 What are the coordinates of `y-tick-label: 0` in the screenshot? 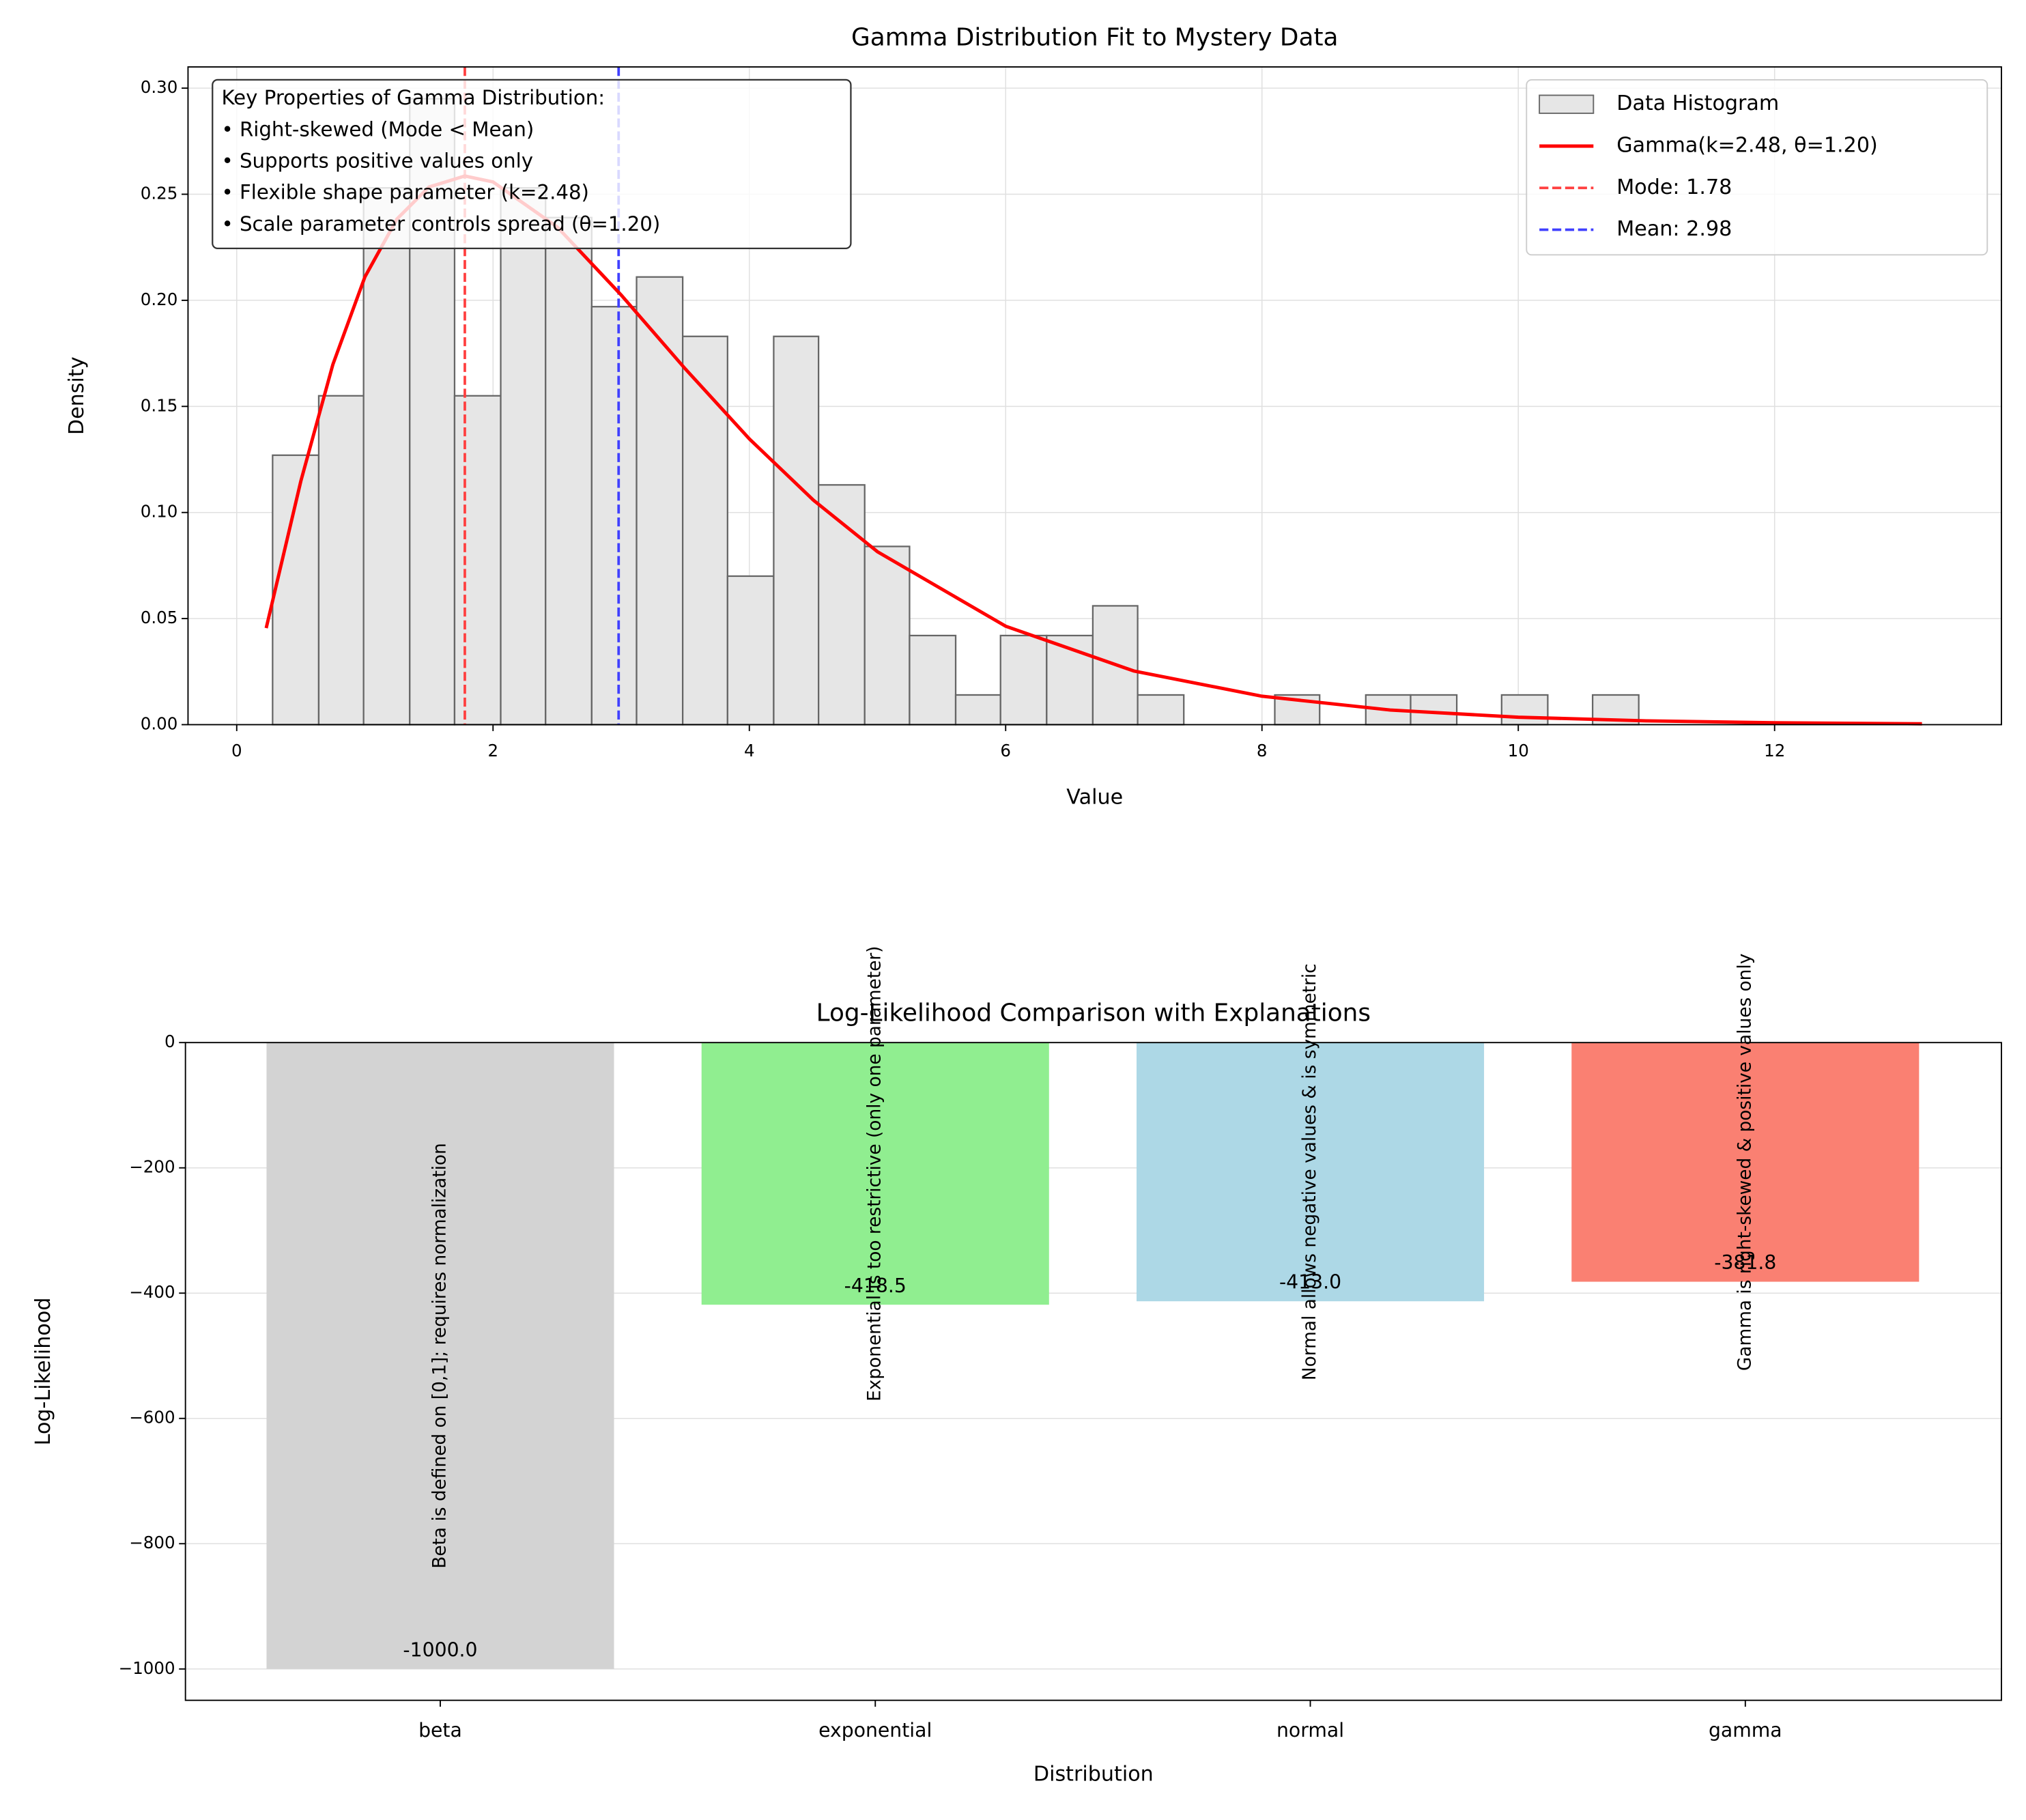 It's located at (170, 1041).